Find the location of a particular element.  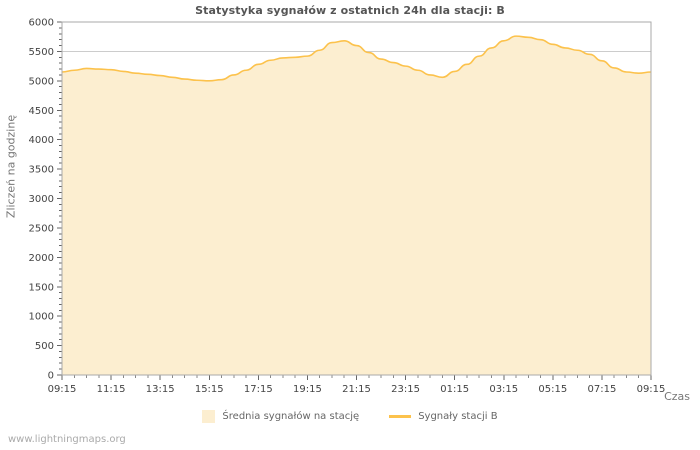

svg-text: 2000 is located at coordinates (41, 258).